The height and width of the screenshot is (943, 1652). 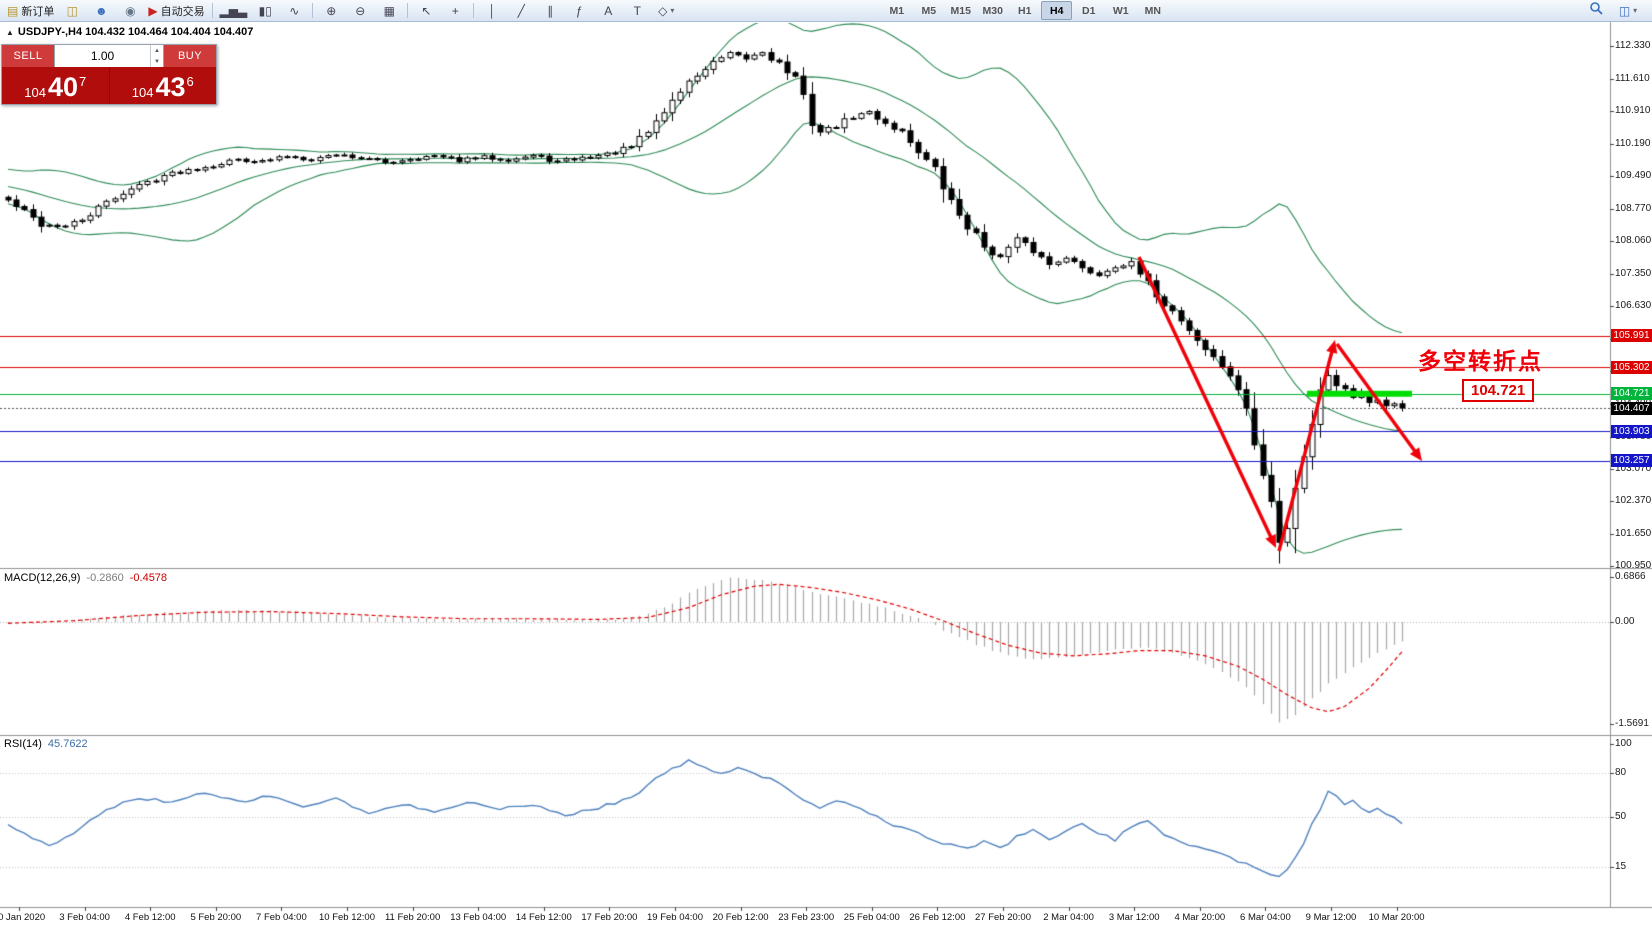 I want to click on sell-price-point: 7, so click(x=83, y=81).